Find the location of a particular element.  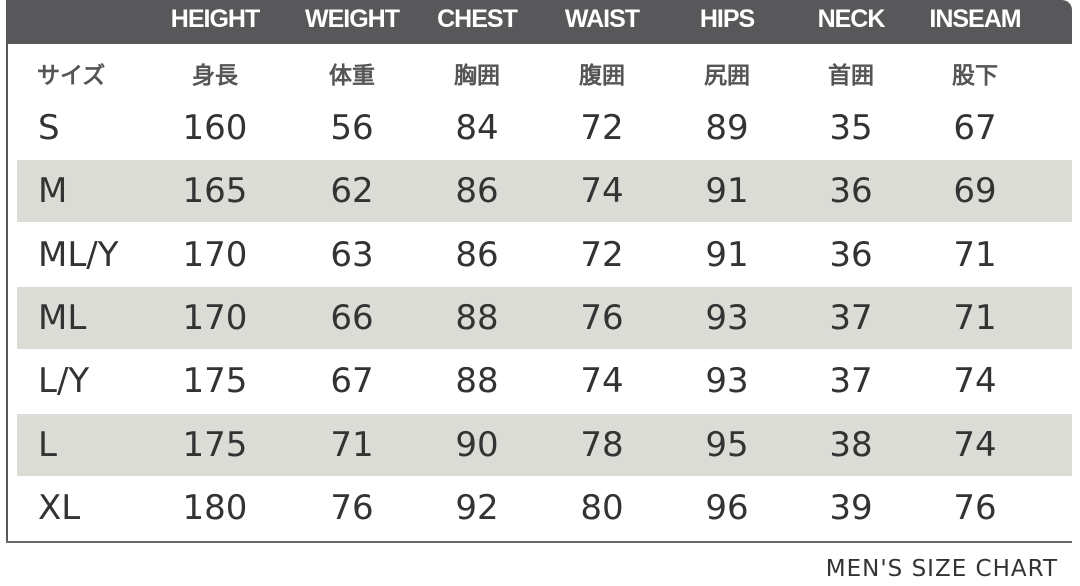

table-cell: 38 is located at coordinates (851, 444).